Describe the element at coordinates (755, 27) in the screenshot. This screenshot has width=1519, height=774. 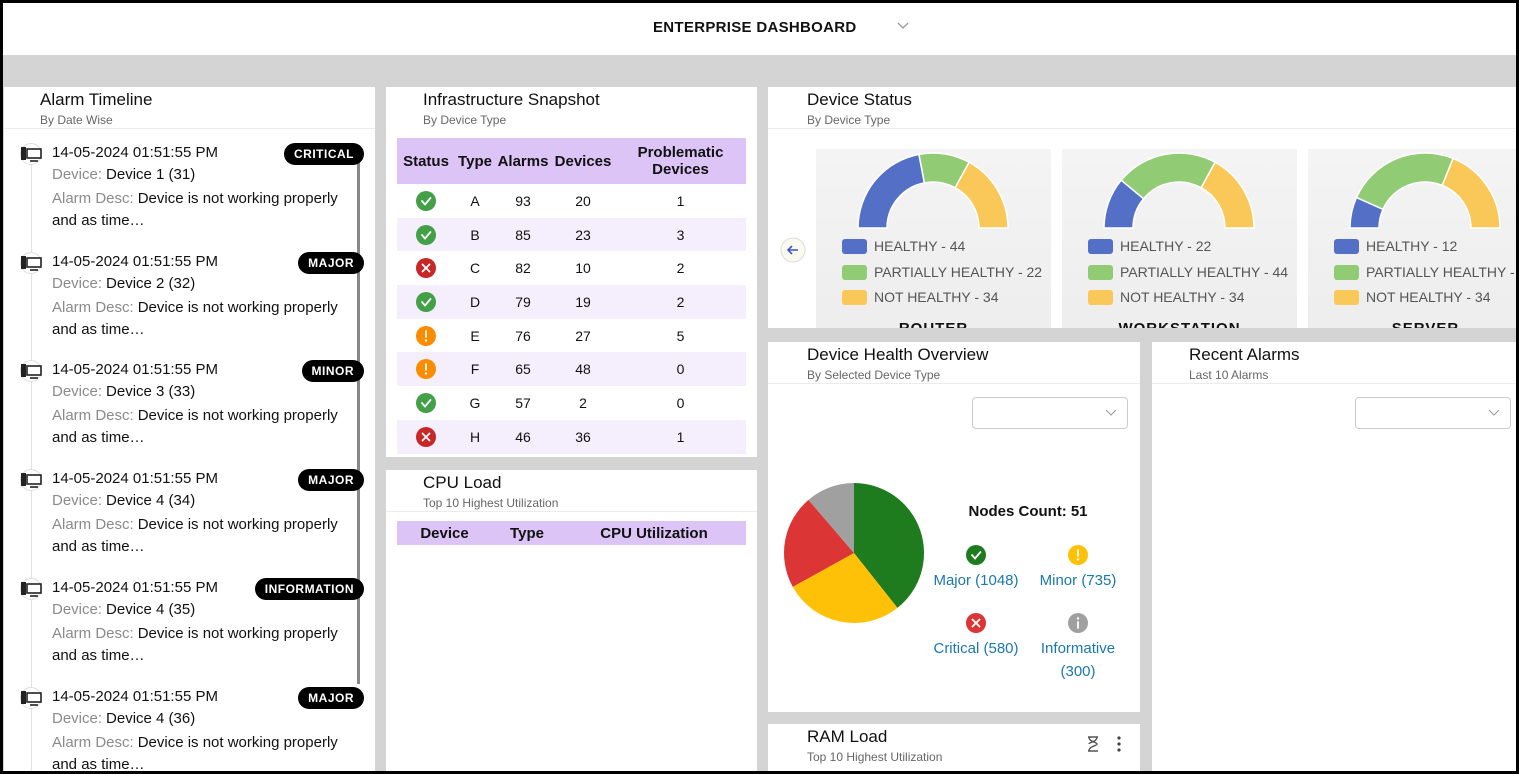
I see `header-title: ENTERPRISE DASHBOARD` at that location.